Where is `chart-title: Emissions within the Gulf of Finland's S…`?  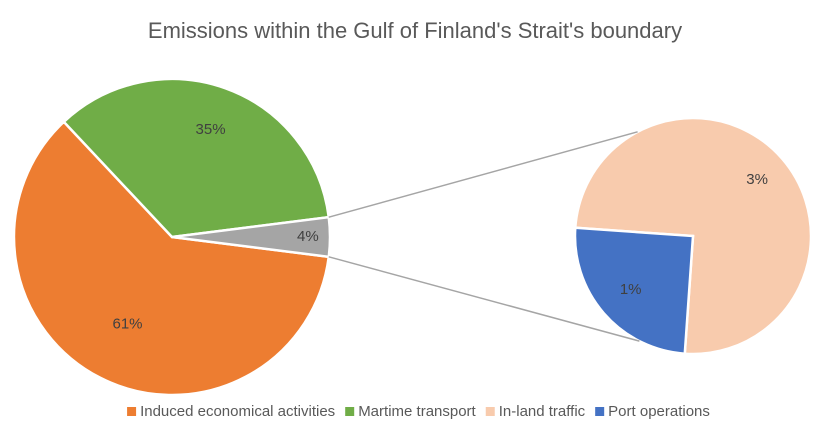 chart-title: Emissions within the Gulf of Finland's S… is located at coordinates (415, 30).